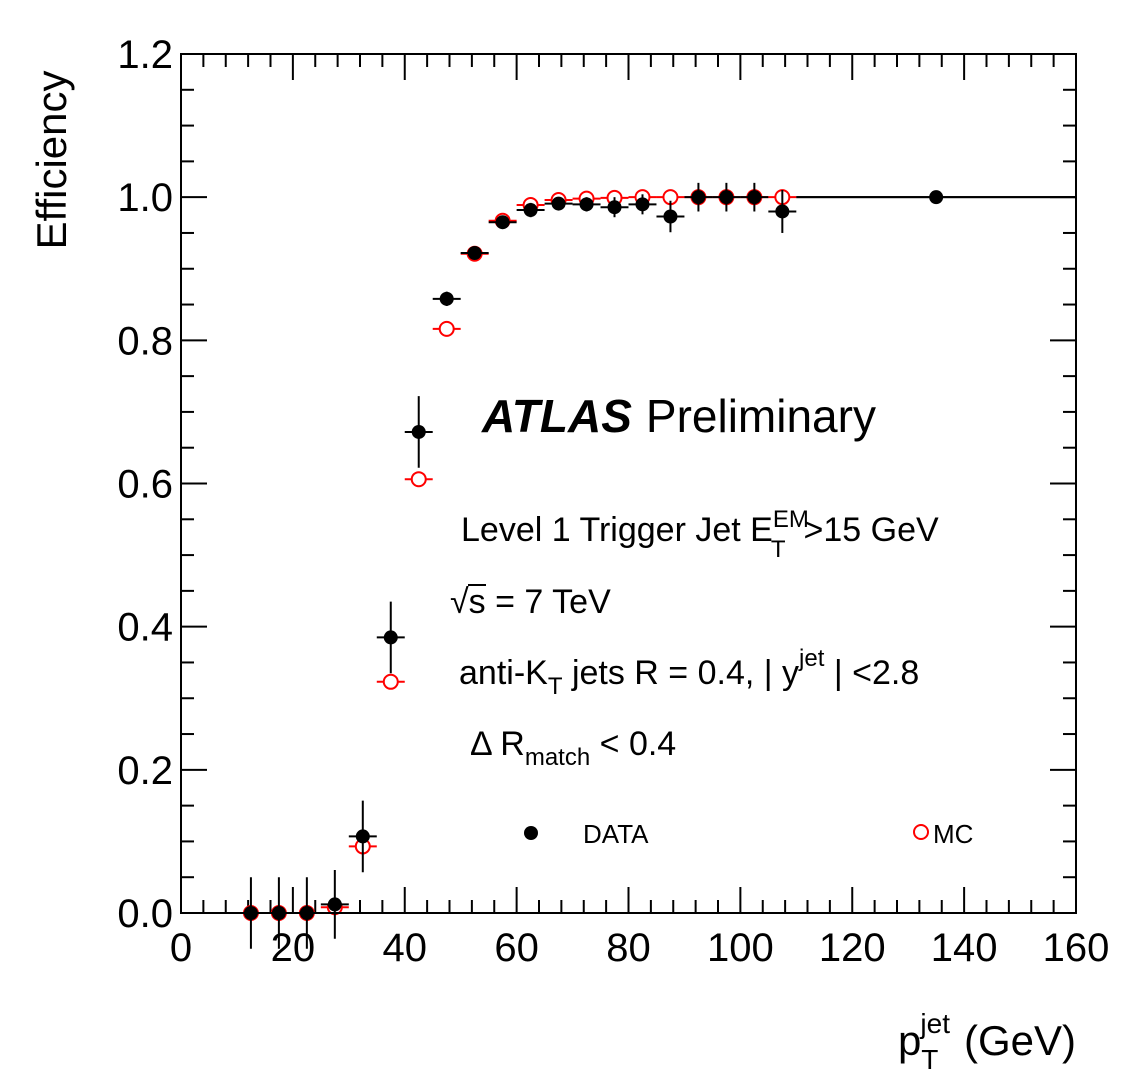 The height and width of the screenshot is (1088, 1134). I want to click on dr-sub: match, so click(557, 757).